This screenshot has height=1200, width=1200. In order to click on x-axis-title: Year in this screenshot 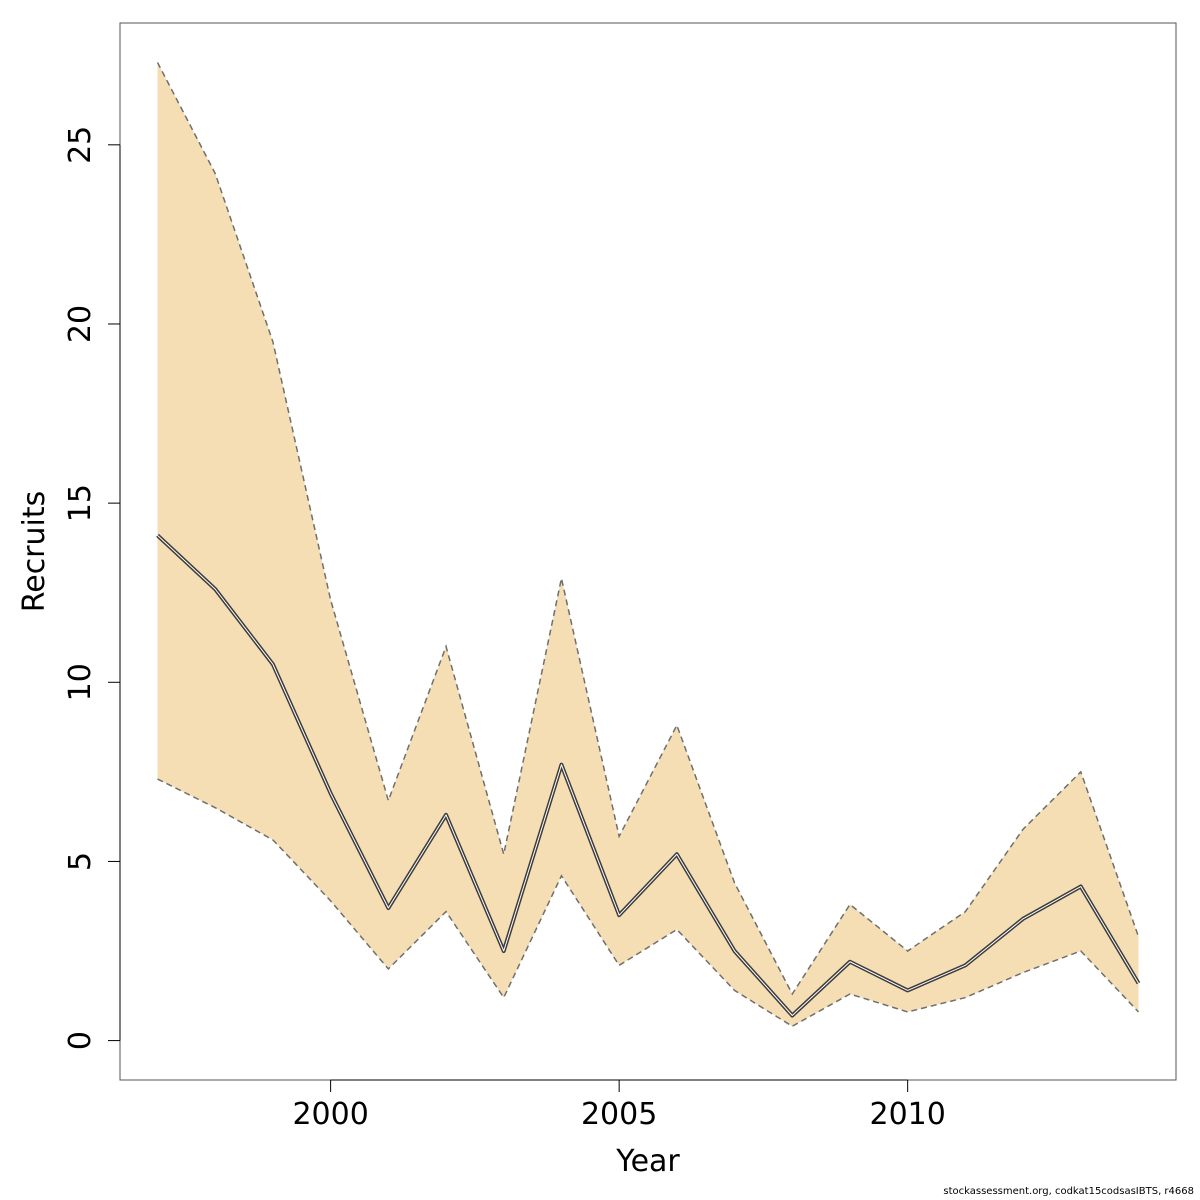, I will do `click(647, 1161)`.